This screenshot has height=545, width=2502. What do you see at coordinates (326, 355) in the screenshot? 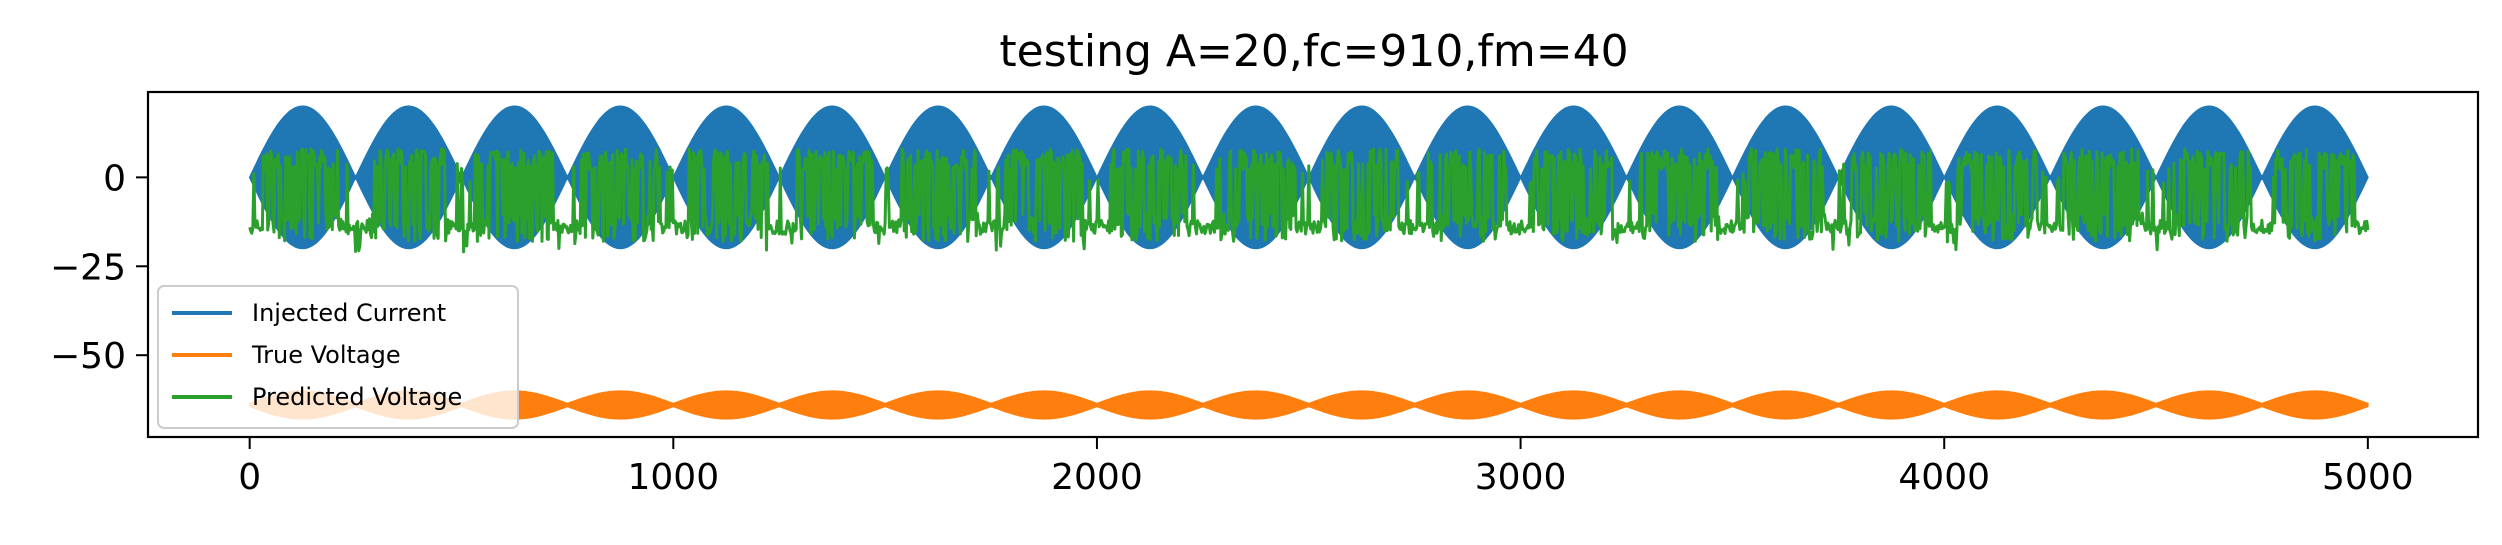
I see `legend-label: True Voltage` at bounding box center [326, 355].